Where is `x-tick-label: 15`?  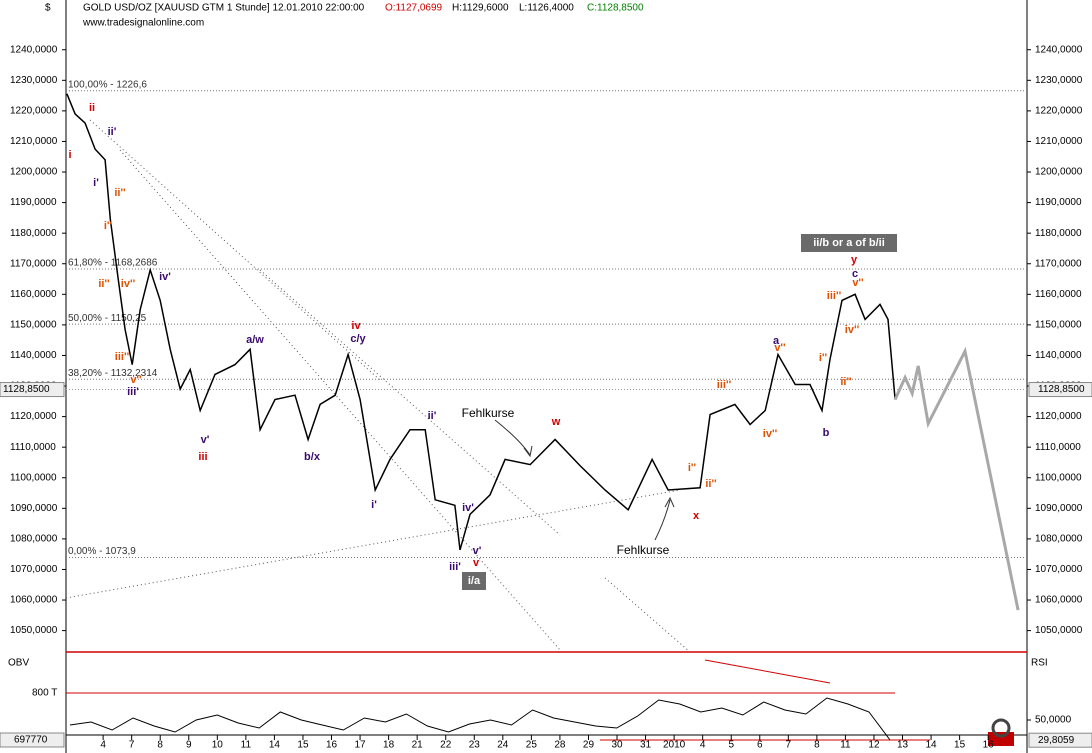
x-tick-label: 15 is located at coordinates (960, 745).